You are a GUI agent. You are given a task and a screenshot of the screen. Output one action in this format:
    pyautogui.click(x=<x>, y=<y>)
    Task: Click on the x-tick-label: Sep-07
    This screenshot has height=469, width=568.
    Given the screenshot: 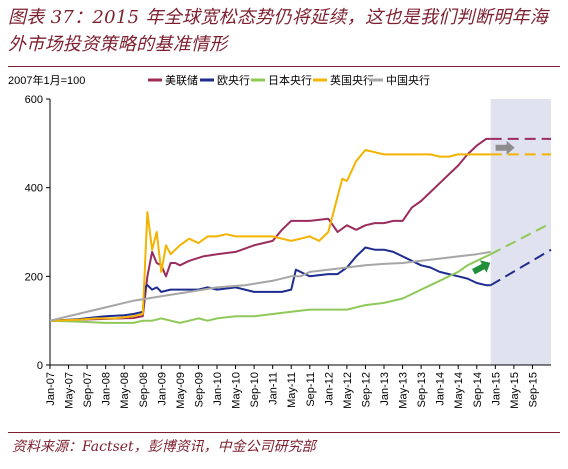 What is the action you would take?
    pyautogui.click(x=88, y=389)
    